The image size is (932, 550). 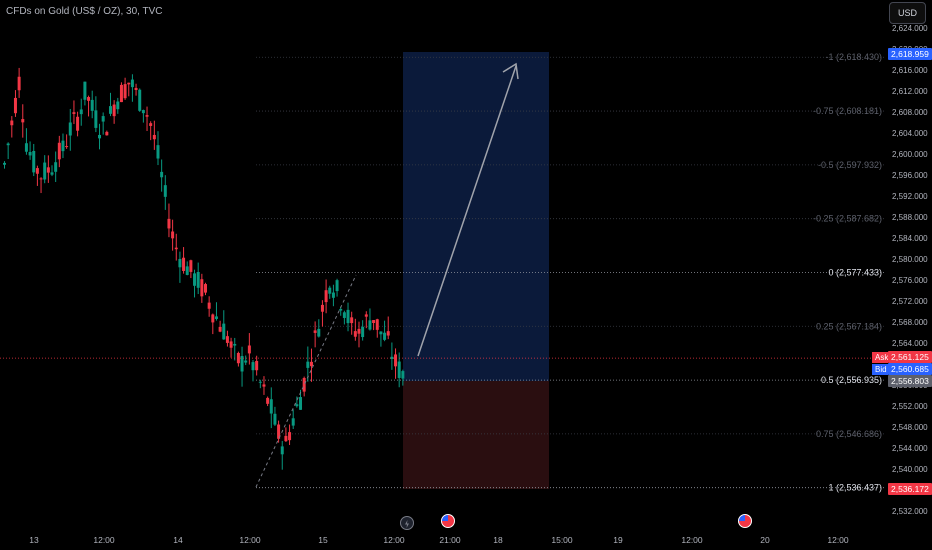 I want to click on lightning-event-icon, so click(x=407, y=523).